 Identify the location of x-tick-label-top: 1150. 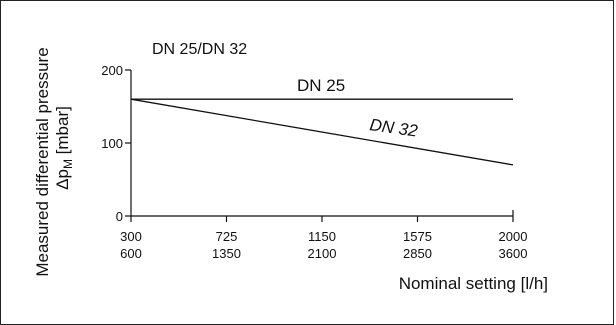
(322, 236).